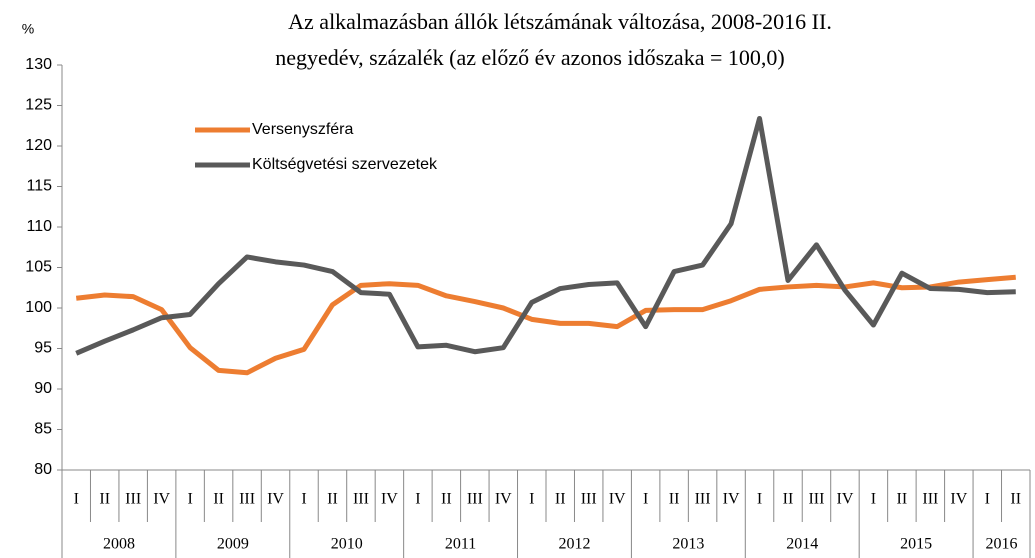 This screenshot has height=558, width=1035. Describe the element at coordinates (43, 348) in the screenshot. I see `y-tick-label: 95` at that location.